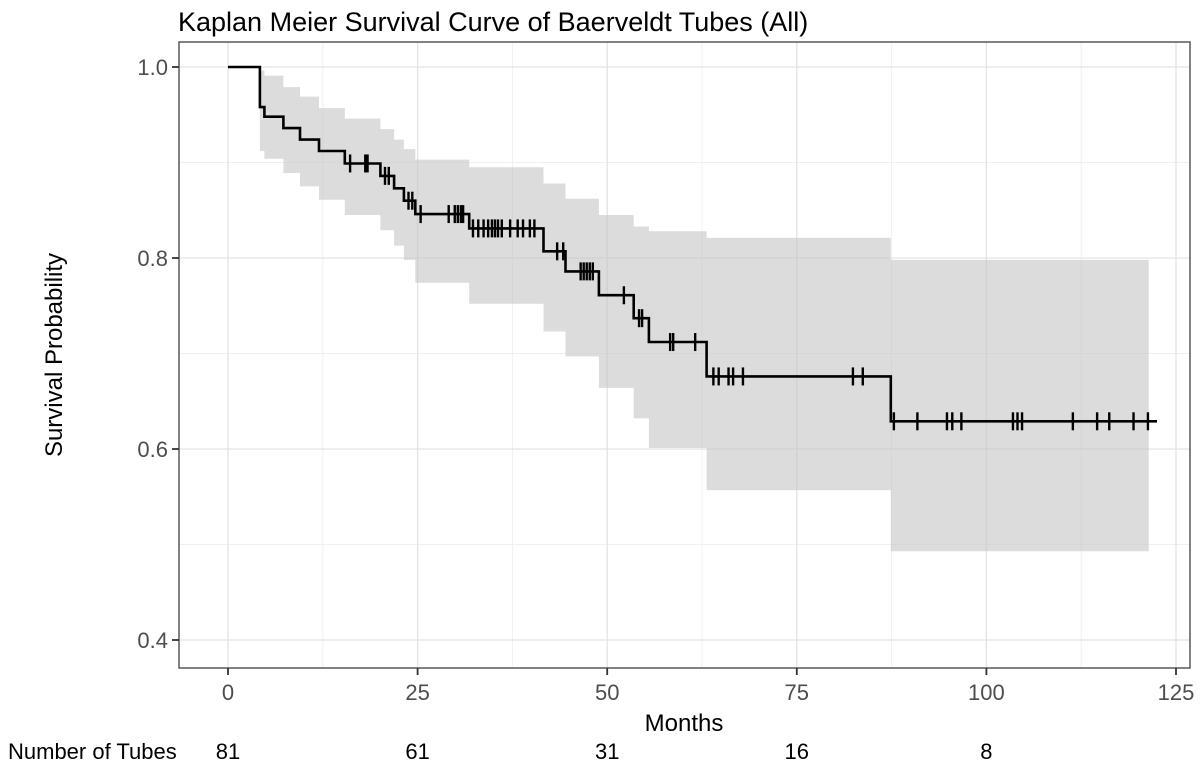 This screenshot has width=1200, height=769. I want to click on x-axis-title: Months, so click(684, 723).